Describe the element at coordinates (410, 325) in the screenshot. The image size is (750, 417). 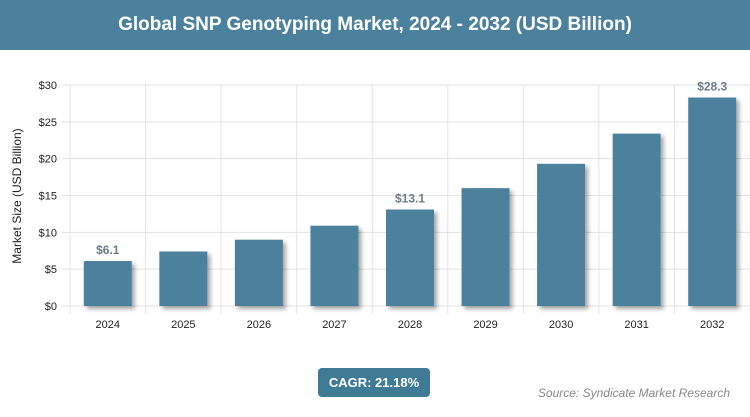
I see `x-tick-label: 2028` at that location.